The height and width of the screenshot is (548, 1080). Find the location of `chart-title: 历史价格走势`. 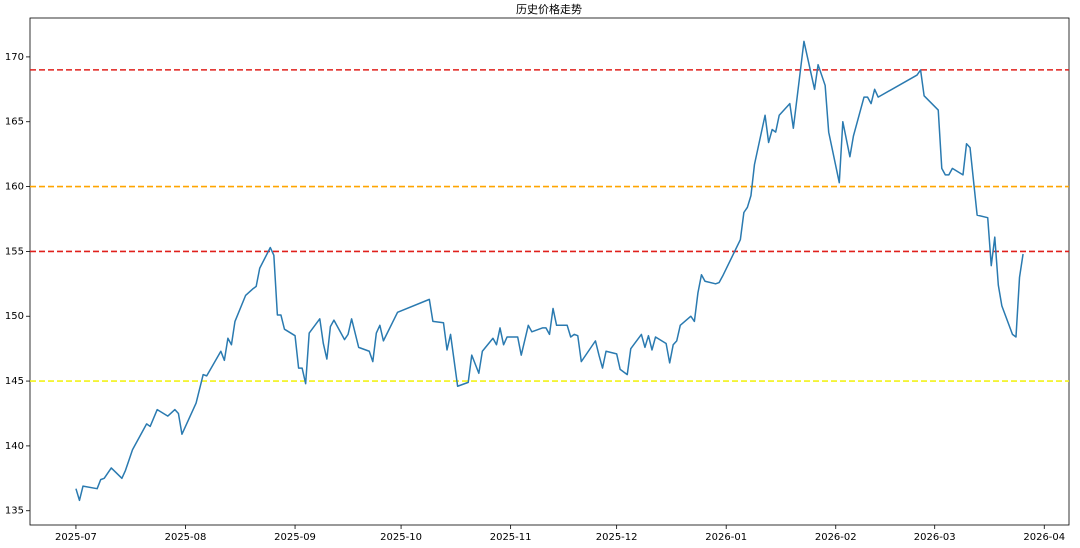

chart-title: 历史价格走势 is located at coordinates (549, 9).